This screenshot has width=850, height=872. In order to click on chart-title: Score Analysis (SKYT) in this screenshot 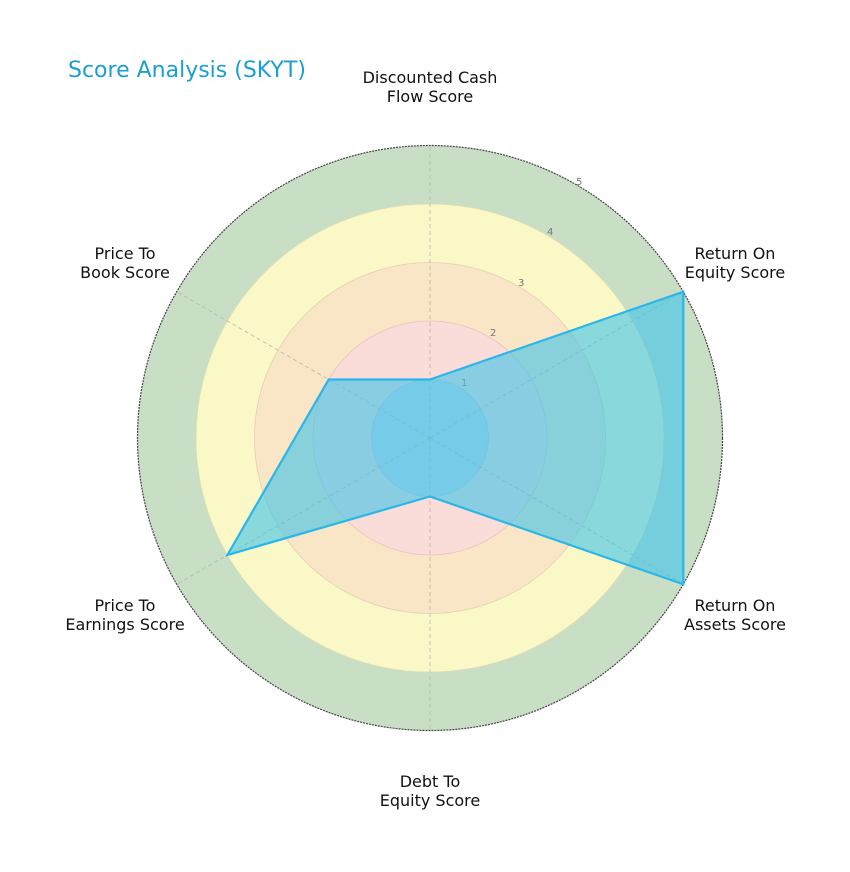, I will do `click(187, 70)`.